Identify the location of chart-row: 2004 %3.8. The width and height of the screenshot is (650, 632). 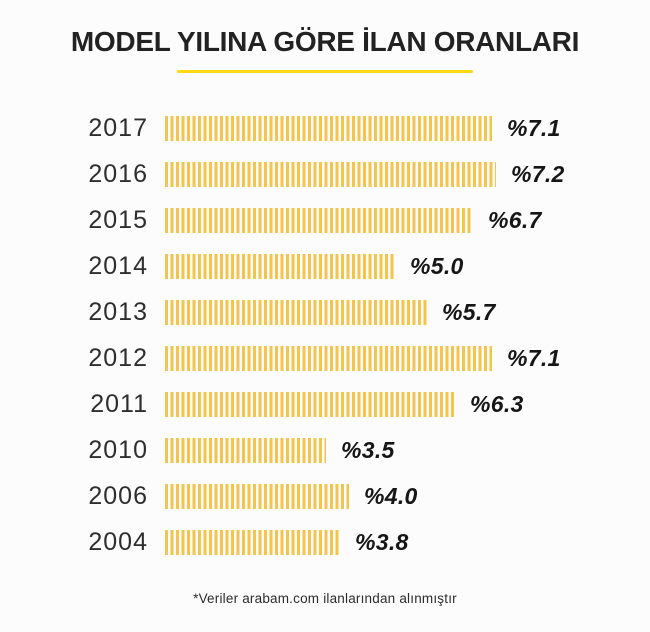
(325, 542).